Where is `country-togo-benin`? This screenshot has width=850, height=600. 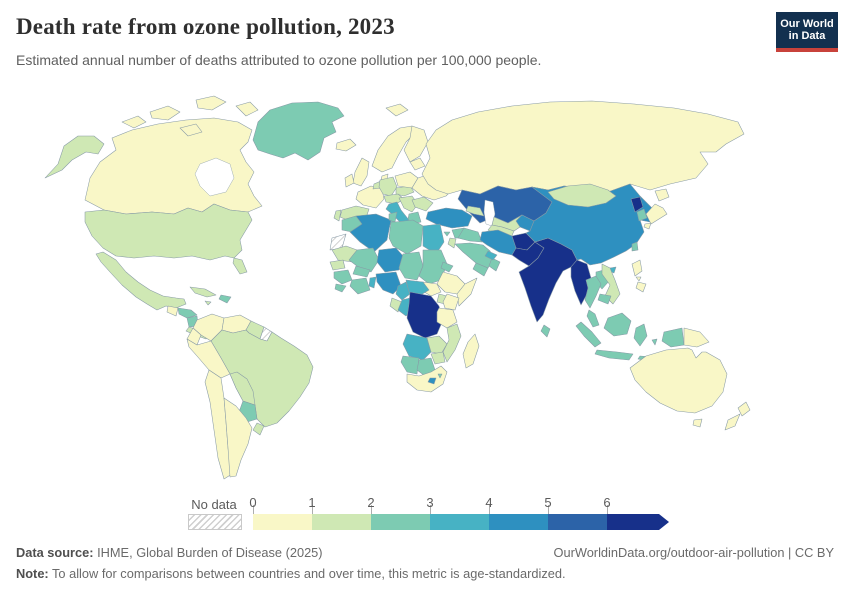 country-togo-benin is located at coordinates (372, 282).